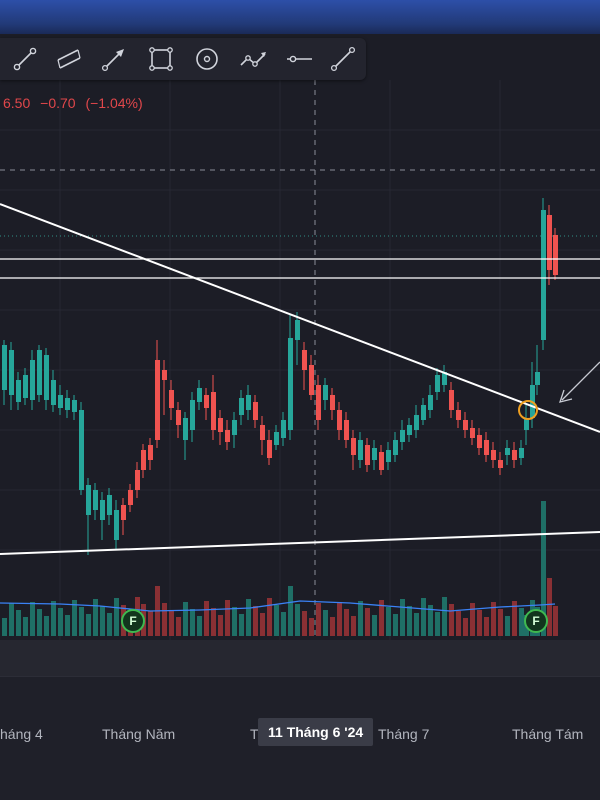  What do you see at coordinates (404, 734) in the screenshot?
I see `time-label: Tháng 7` at bounding box center [404, 734].